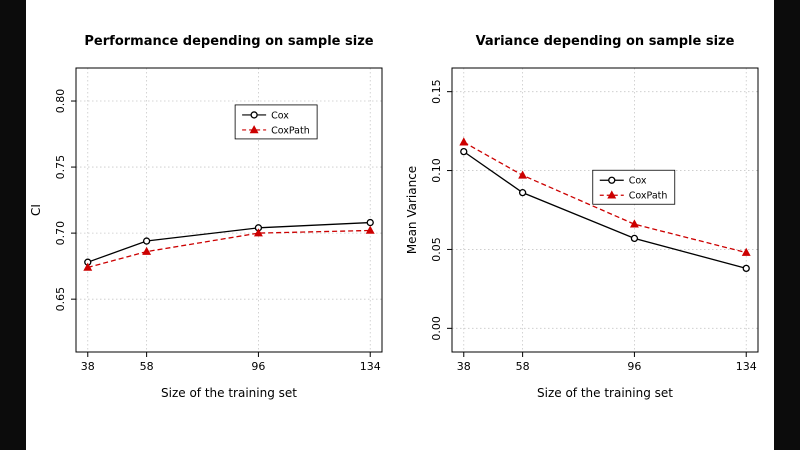  Describe the element at coordinates (436, 170) in the screenshot. I see `y-tick-label: 0.10` at that location.